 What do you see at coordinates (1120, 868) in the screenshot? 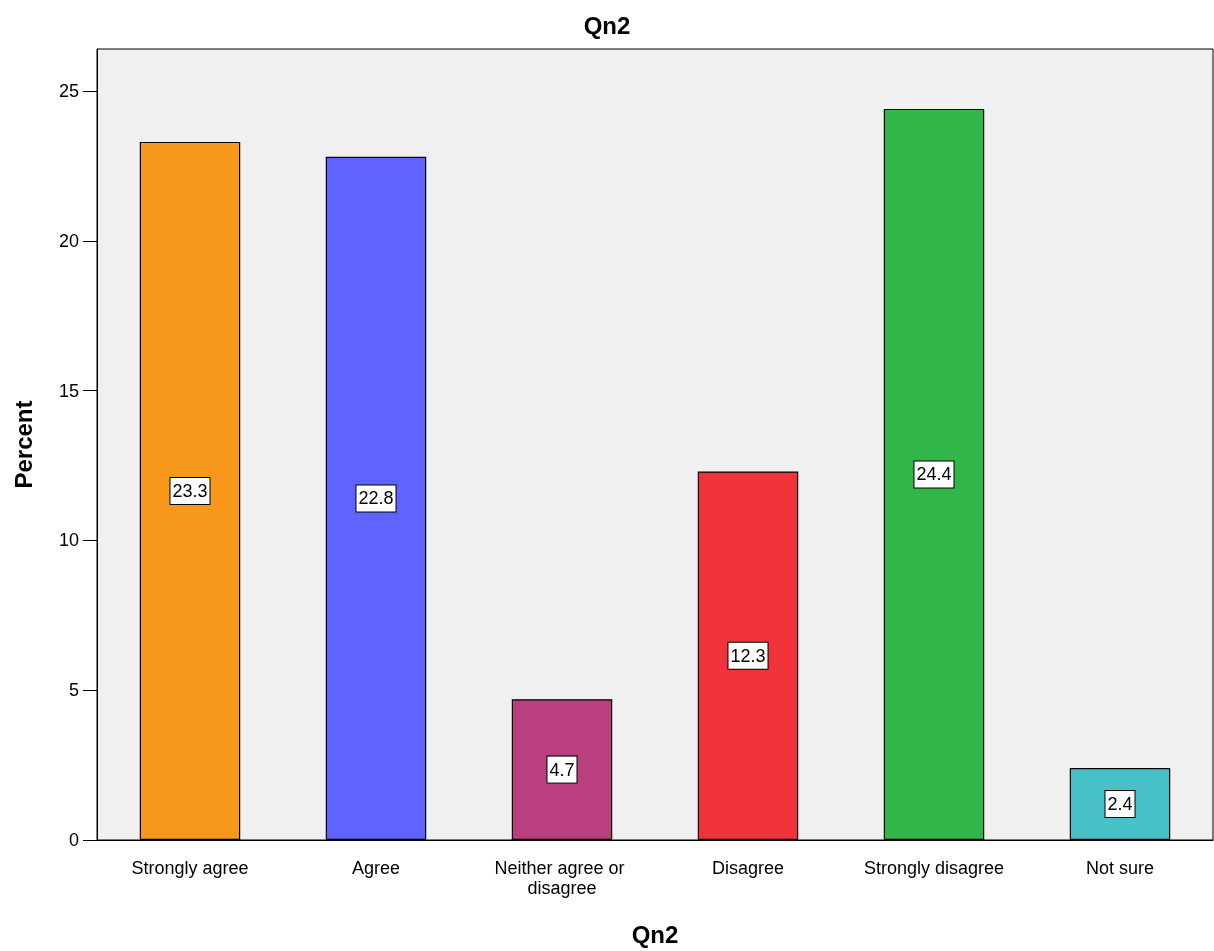
I see `x-tick-label: Not sure` at bounding box center [1120, 868].